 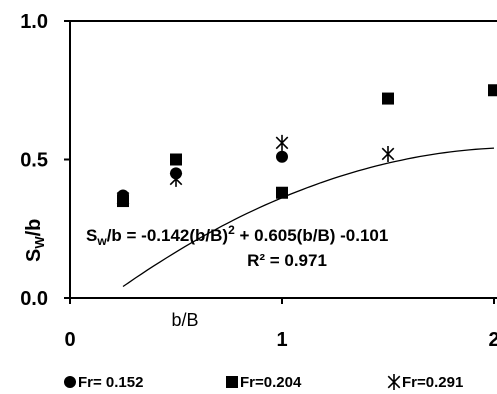 What do you see at coordinates (34, 299) in the screenshot?
I see `y-tick-label: 0.0` at bounding box center [34, 299].